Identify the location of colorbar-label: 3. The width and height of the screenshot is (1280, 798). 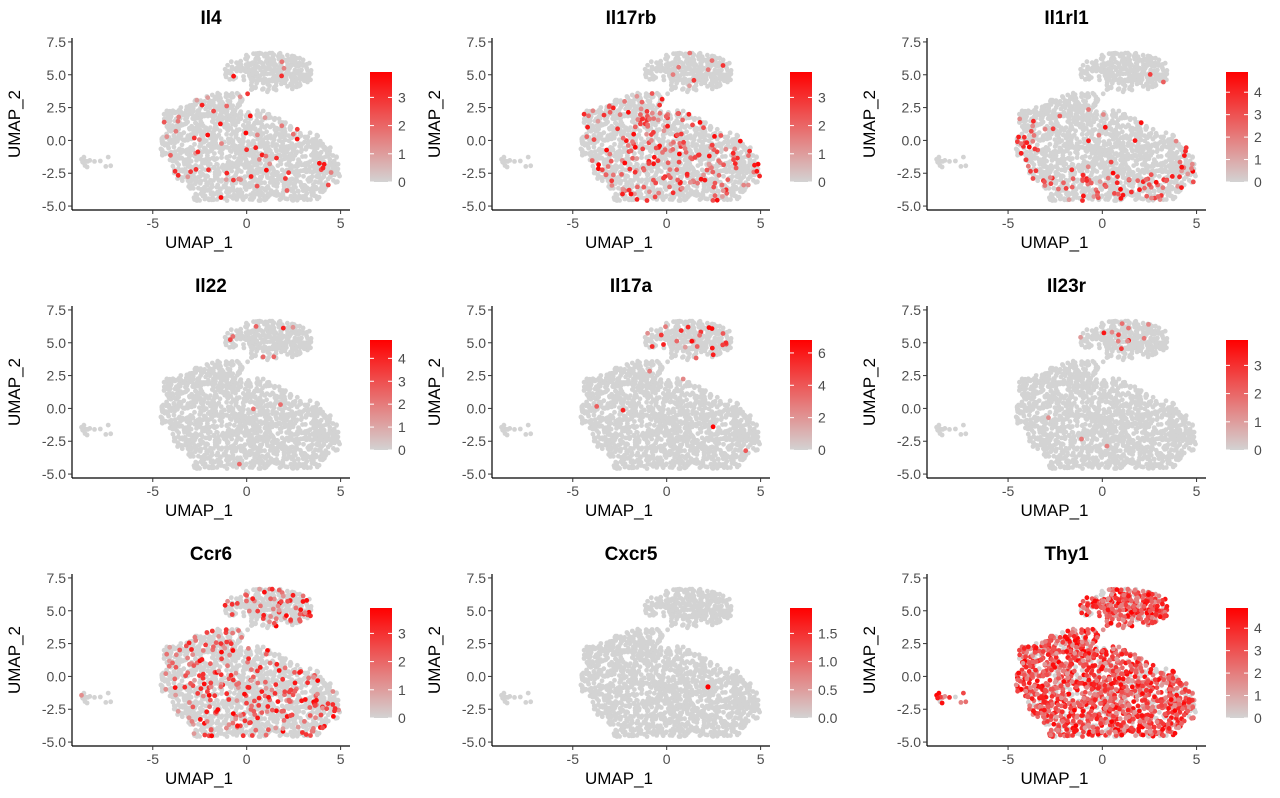
(402, 97).